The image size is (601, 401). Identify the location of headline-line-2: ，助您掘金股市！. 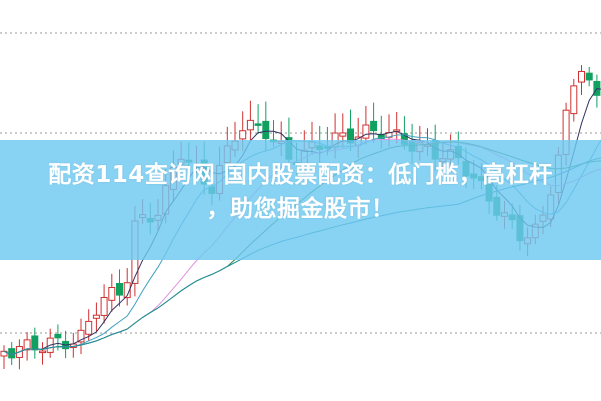
(300, 209).